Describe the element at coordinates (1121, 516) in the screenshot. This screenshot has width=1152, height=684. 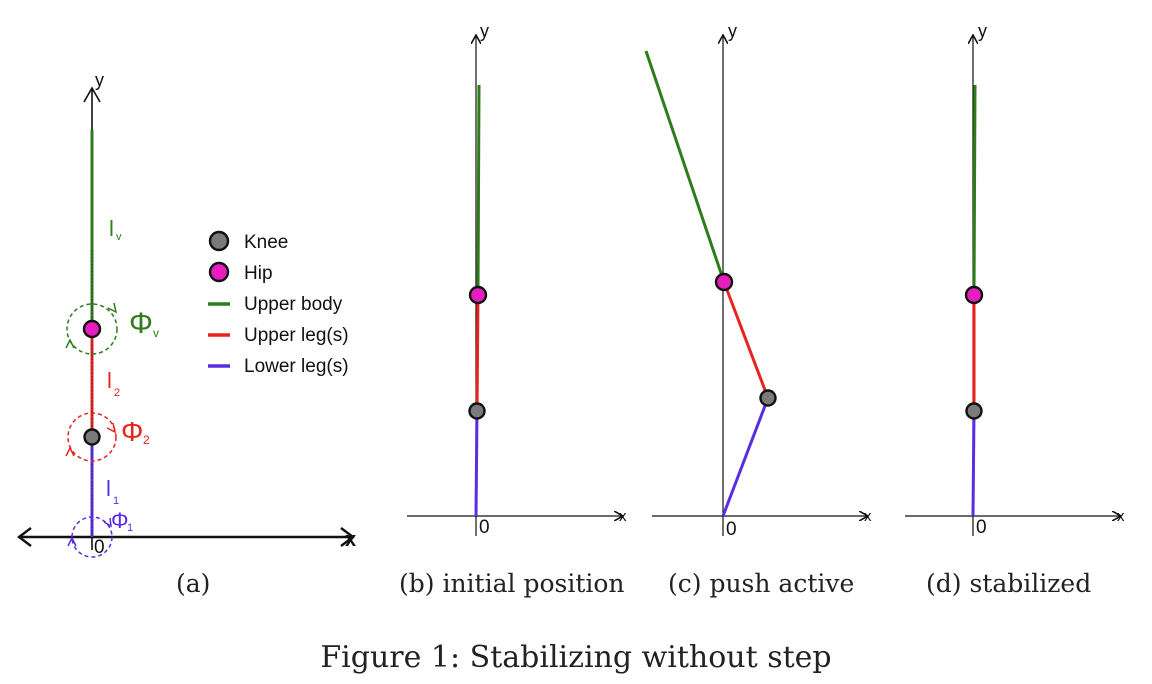
I see `panel-d-x-label: x` at that location.